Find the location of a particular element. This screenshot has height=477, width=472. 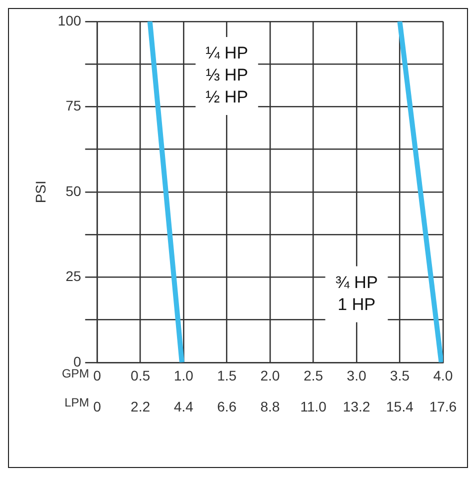

x2-tick-label: 17.6 is located at coordinates (443, 406).